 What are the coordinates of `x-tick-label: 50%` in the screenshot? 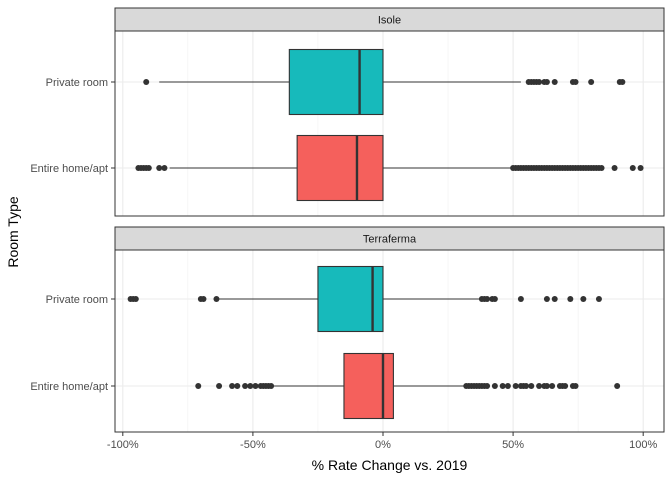 It's located at (513, 445).